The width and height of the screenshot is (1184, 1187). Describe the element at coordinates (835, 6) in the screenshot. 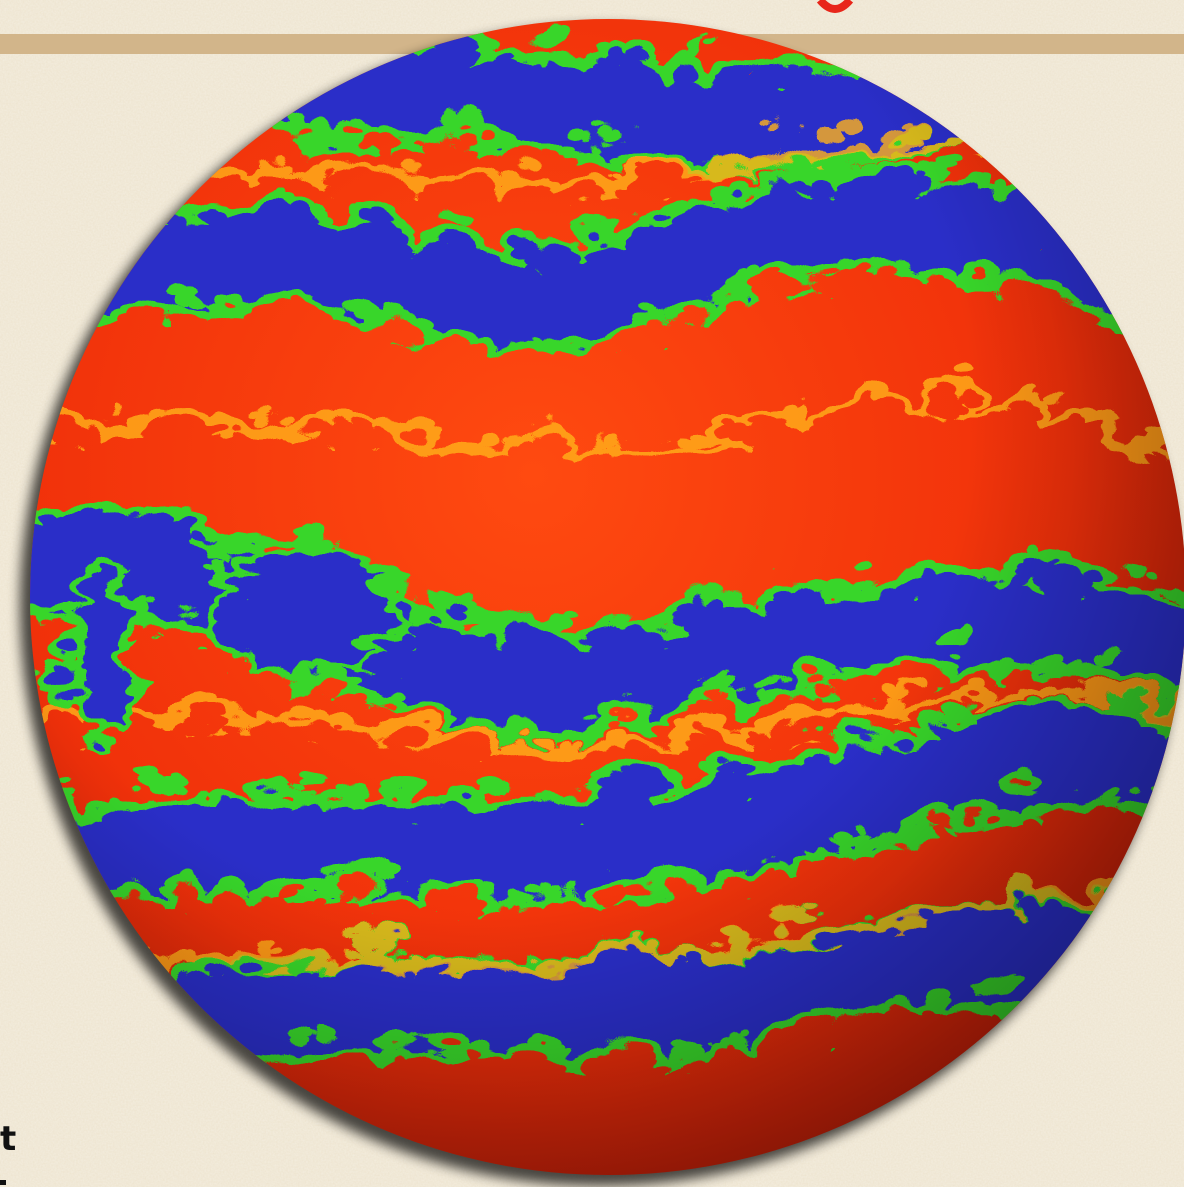

I see `red-stroke` at that location.